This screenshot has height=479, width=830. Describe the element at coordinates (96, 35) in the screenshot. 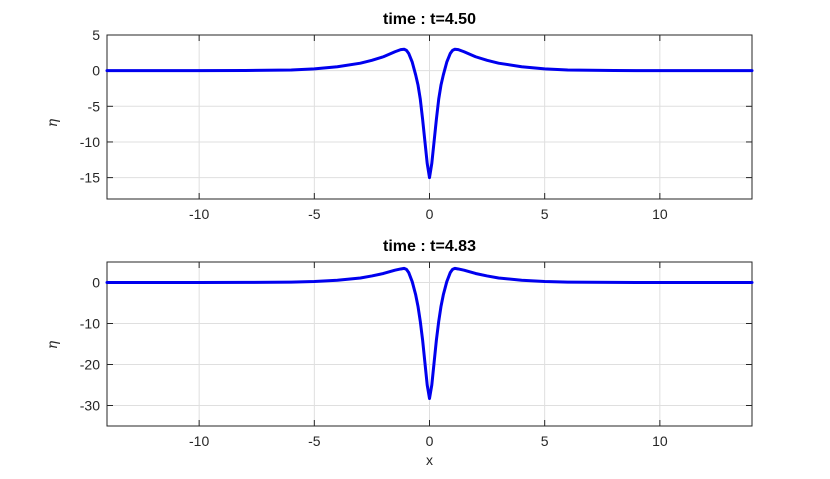

I see `y-tick-label: 5` at that location.